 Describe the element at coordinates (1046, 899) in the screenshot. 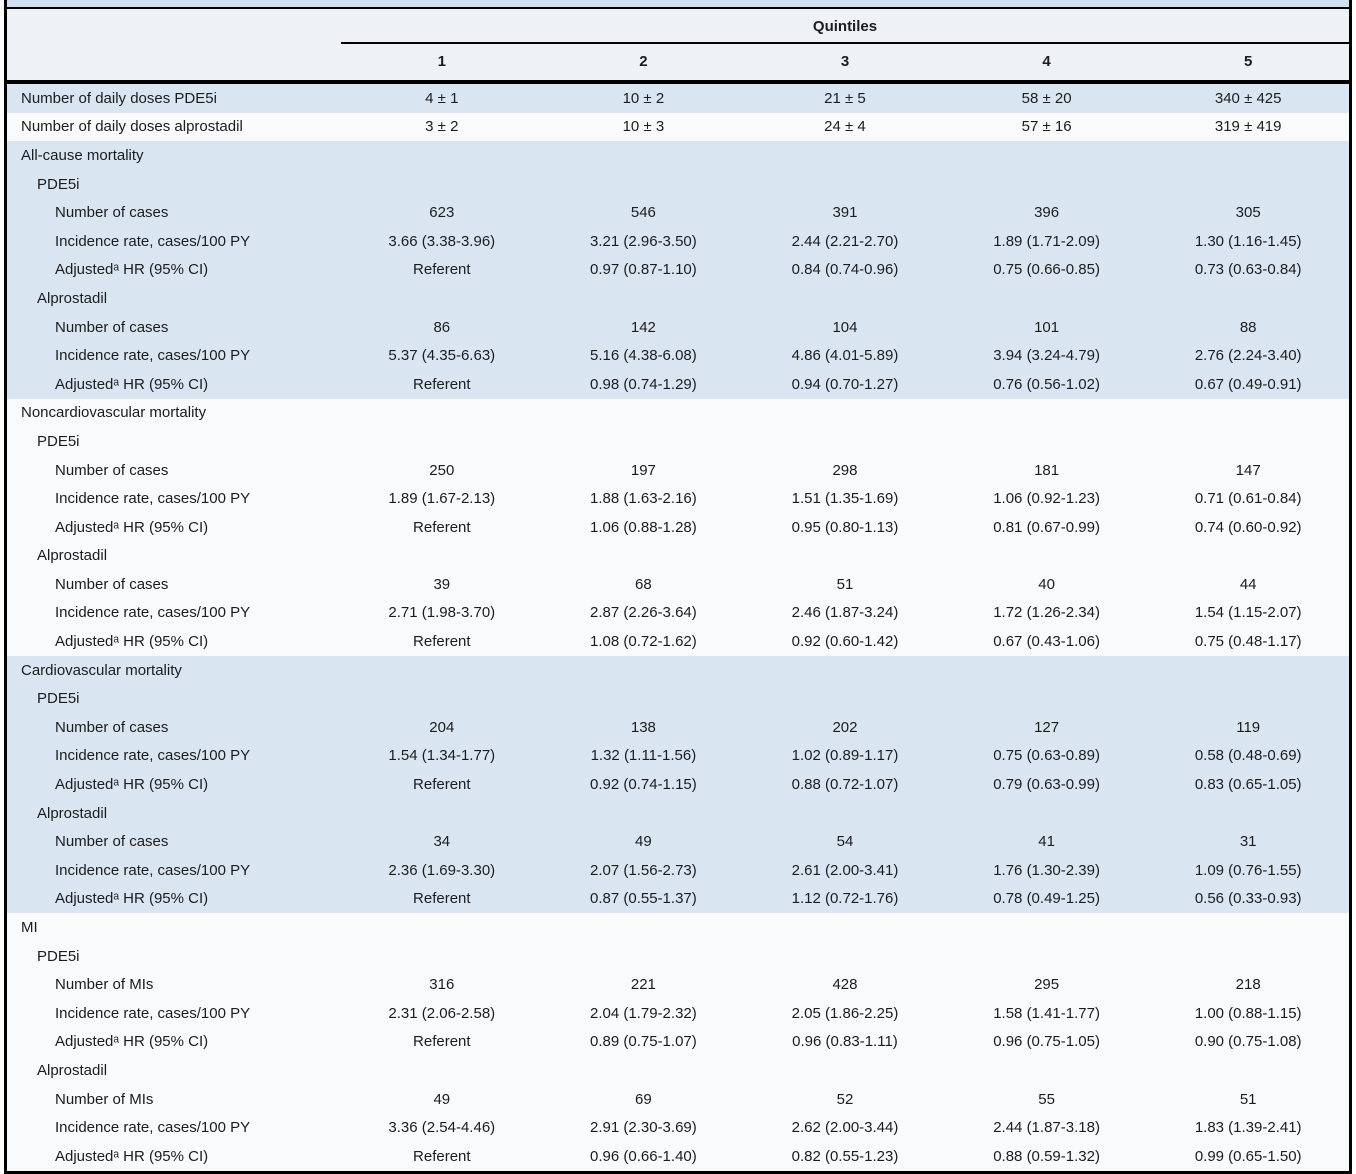

I see `cell: 0.78 (0.49-1.25)` at that location.